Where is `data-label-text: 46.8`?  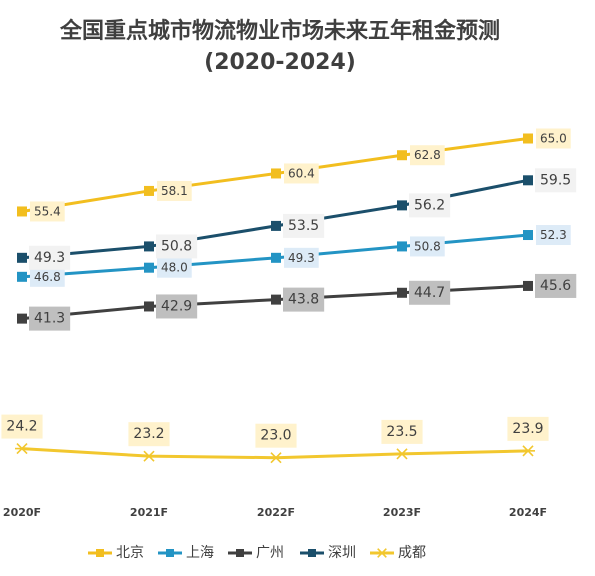 data-label-text: 46.8 is located at coordinates (47, 277).